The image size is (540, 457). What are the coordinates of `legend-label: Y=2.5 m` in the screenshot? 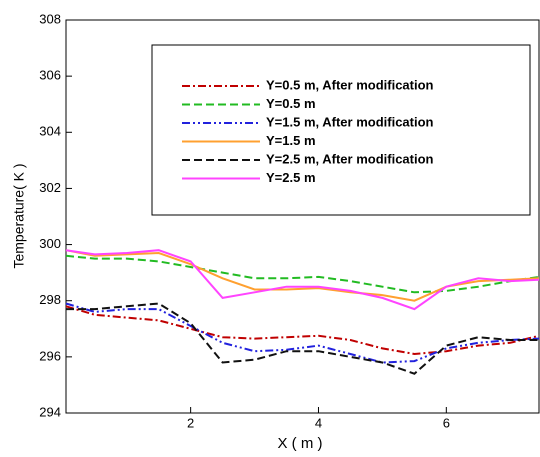 It's located at (291, 177).